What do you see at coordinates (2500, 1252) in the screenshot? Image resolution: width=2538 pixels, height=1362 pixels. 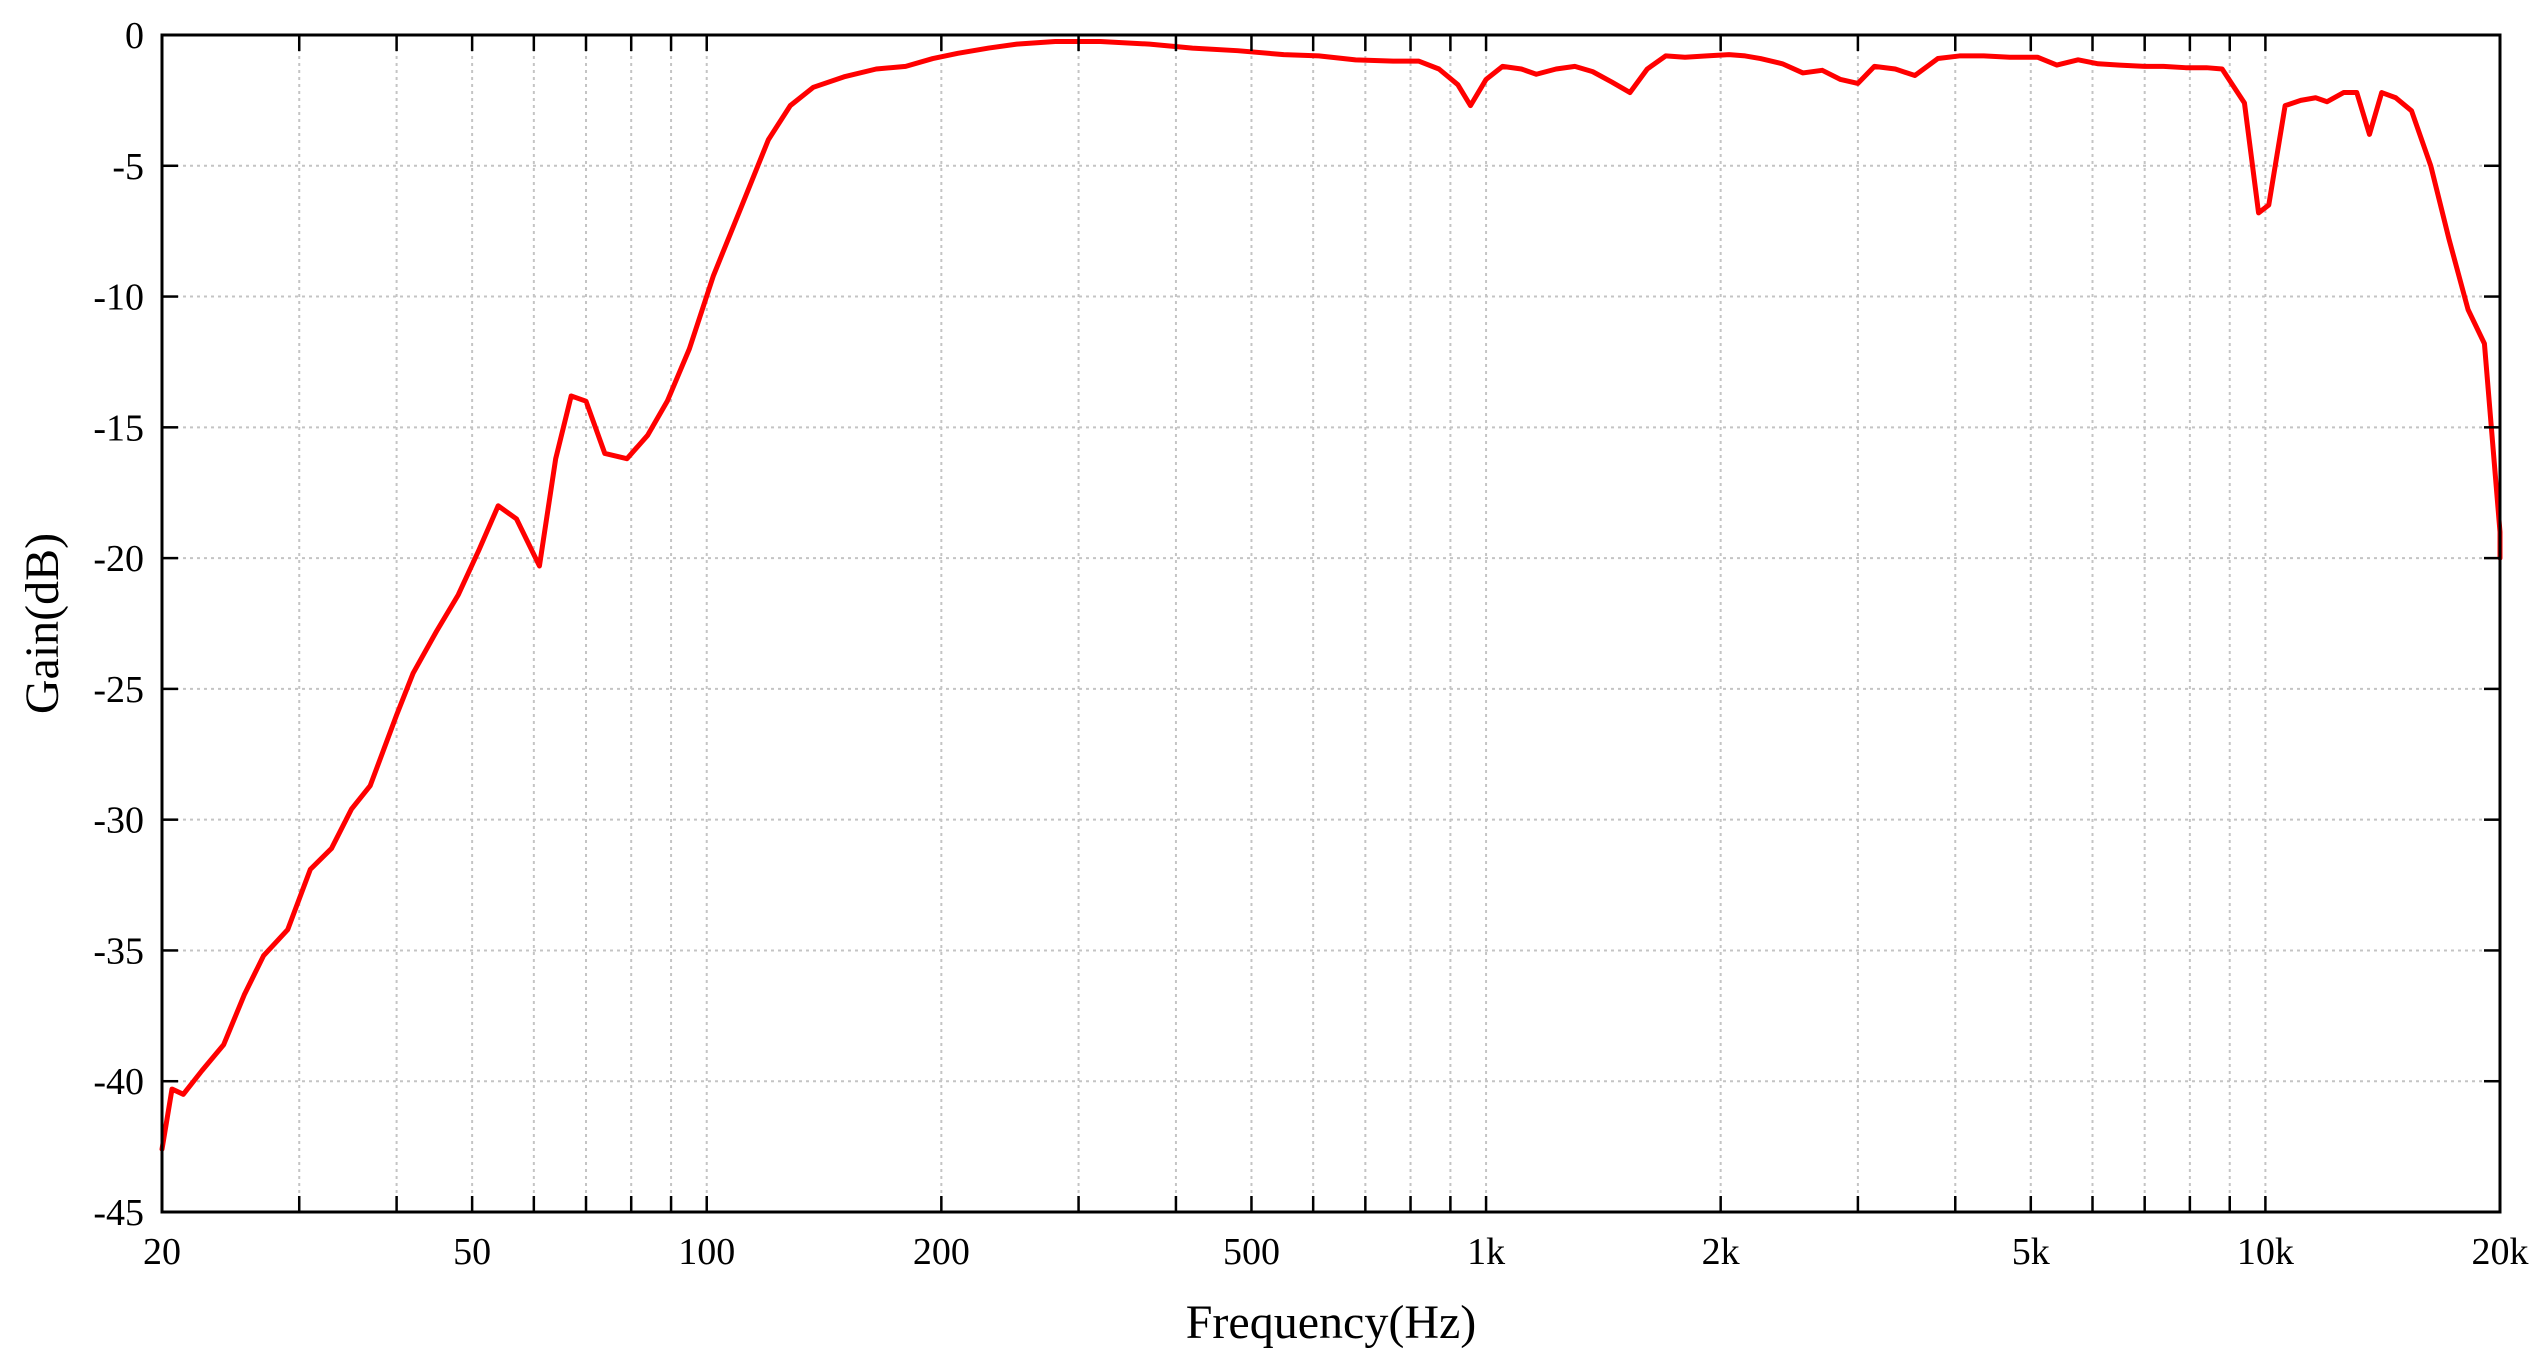 I see `x-tick-label: 20k` at bounding box center [2500, 1252].